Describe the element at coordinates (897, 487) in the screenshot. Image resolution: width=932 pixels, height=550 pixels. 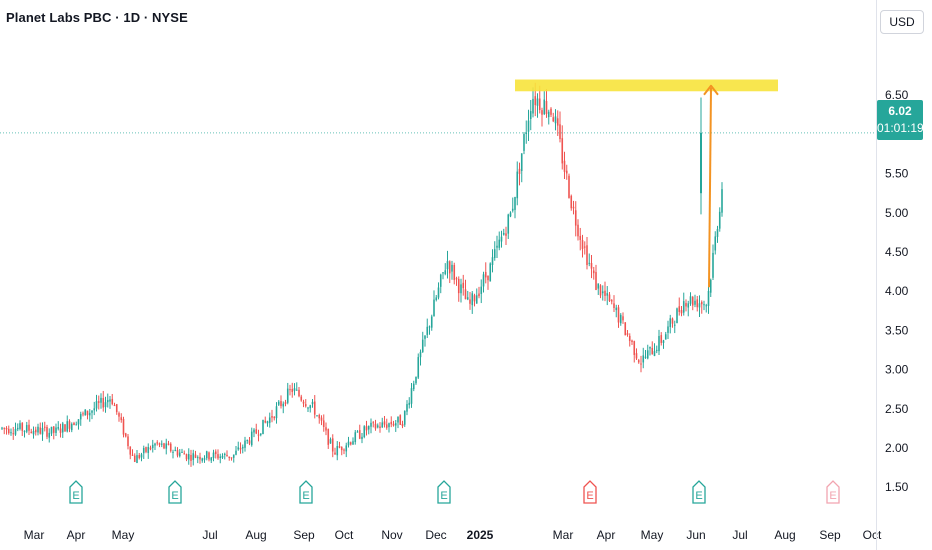
I see `y-tick-label: 1.50` at that location.